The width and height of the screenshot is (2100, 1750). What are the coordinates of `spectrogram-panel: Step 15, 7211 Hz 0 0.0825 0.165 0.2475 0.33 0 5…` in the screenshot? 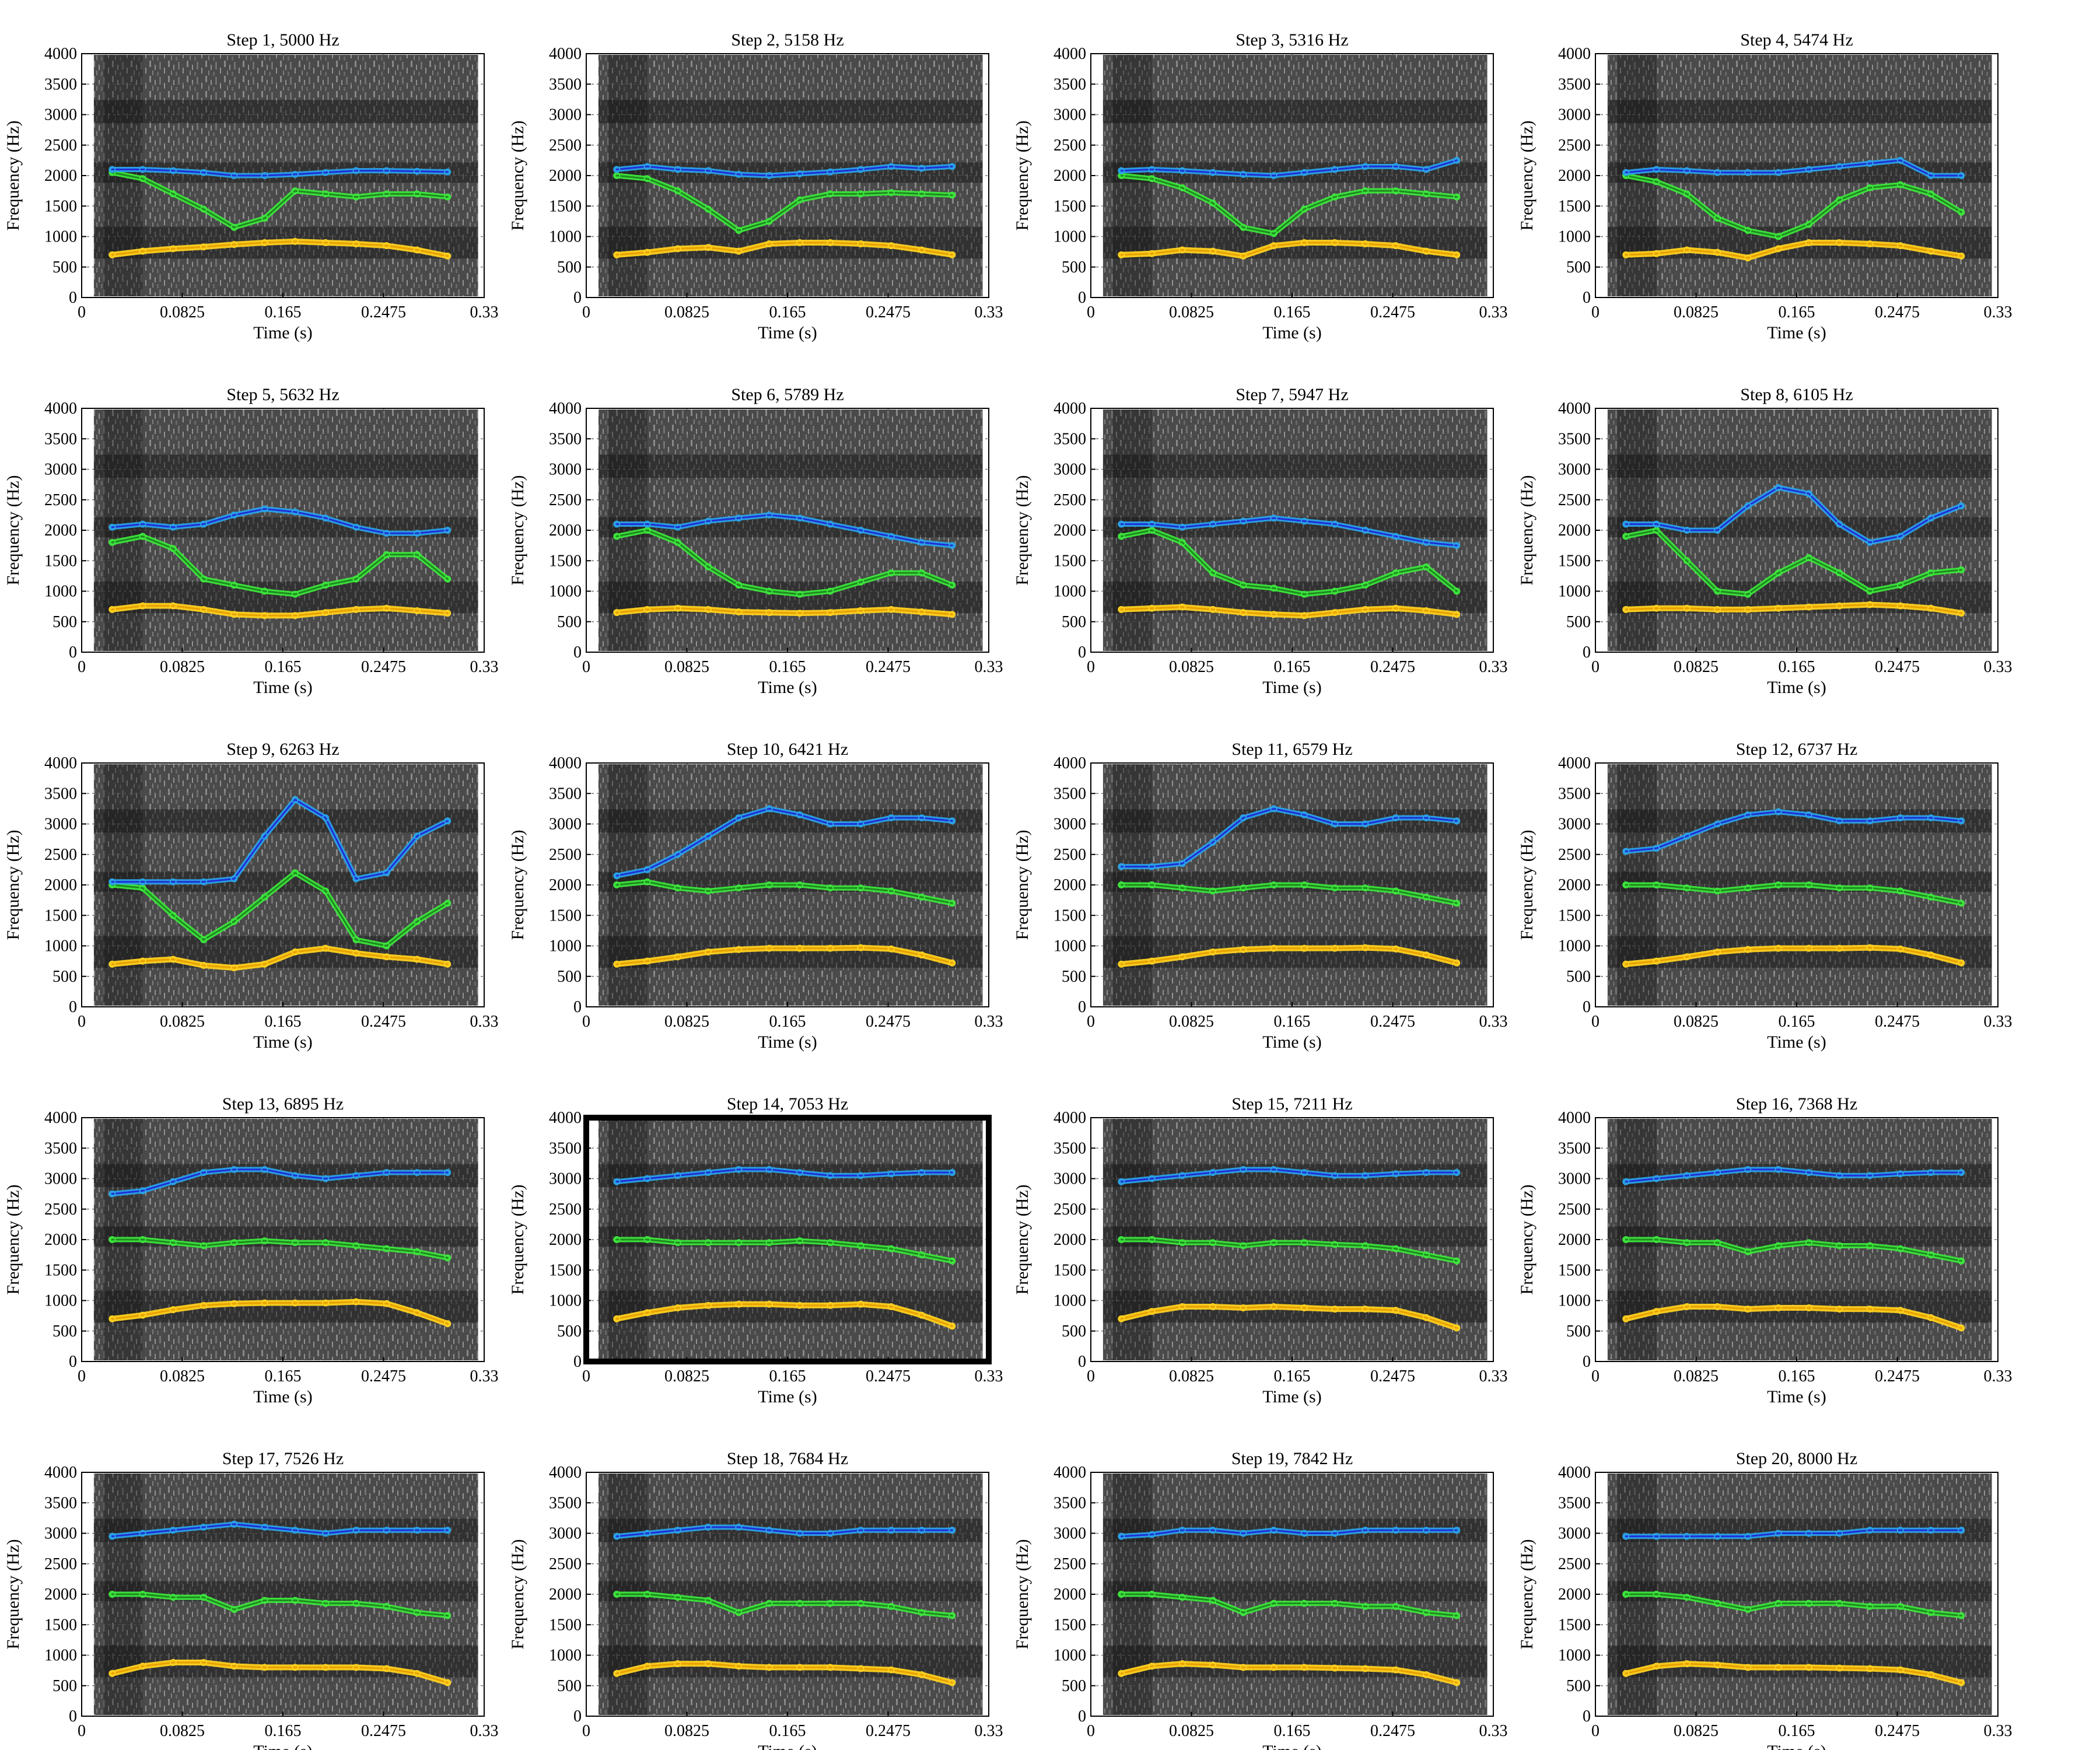 It's located at (1260, 1250).